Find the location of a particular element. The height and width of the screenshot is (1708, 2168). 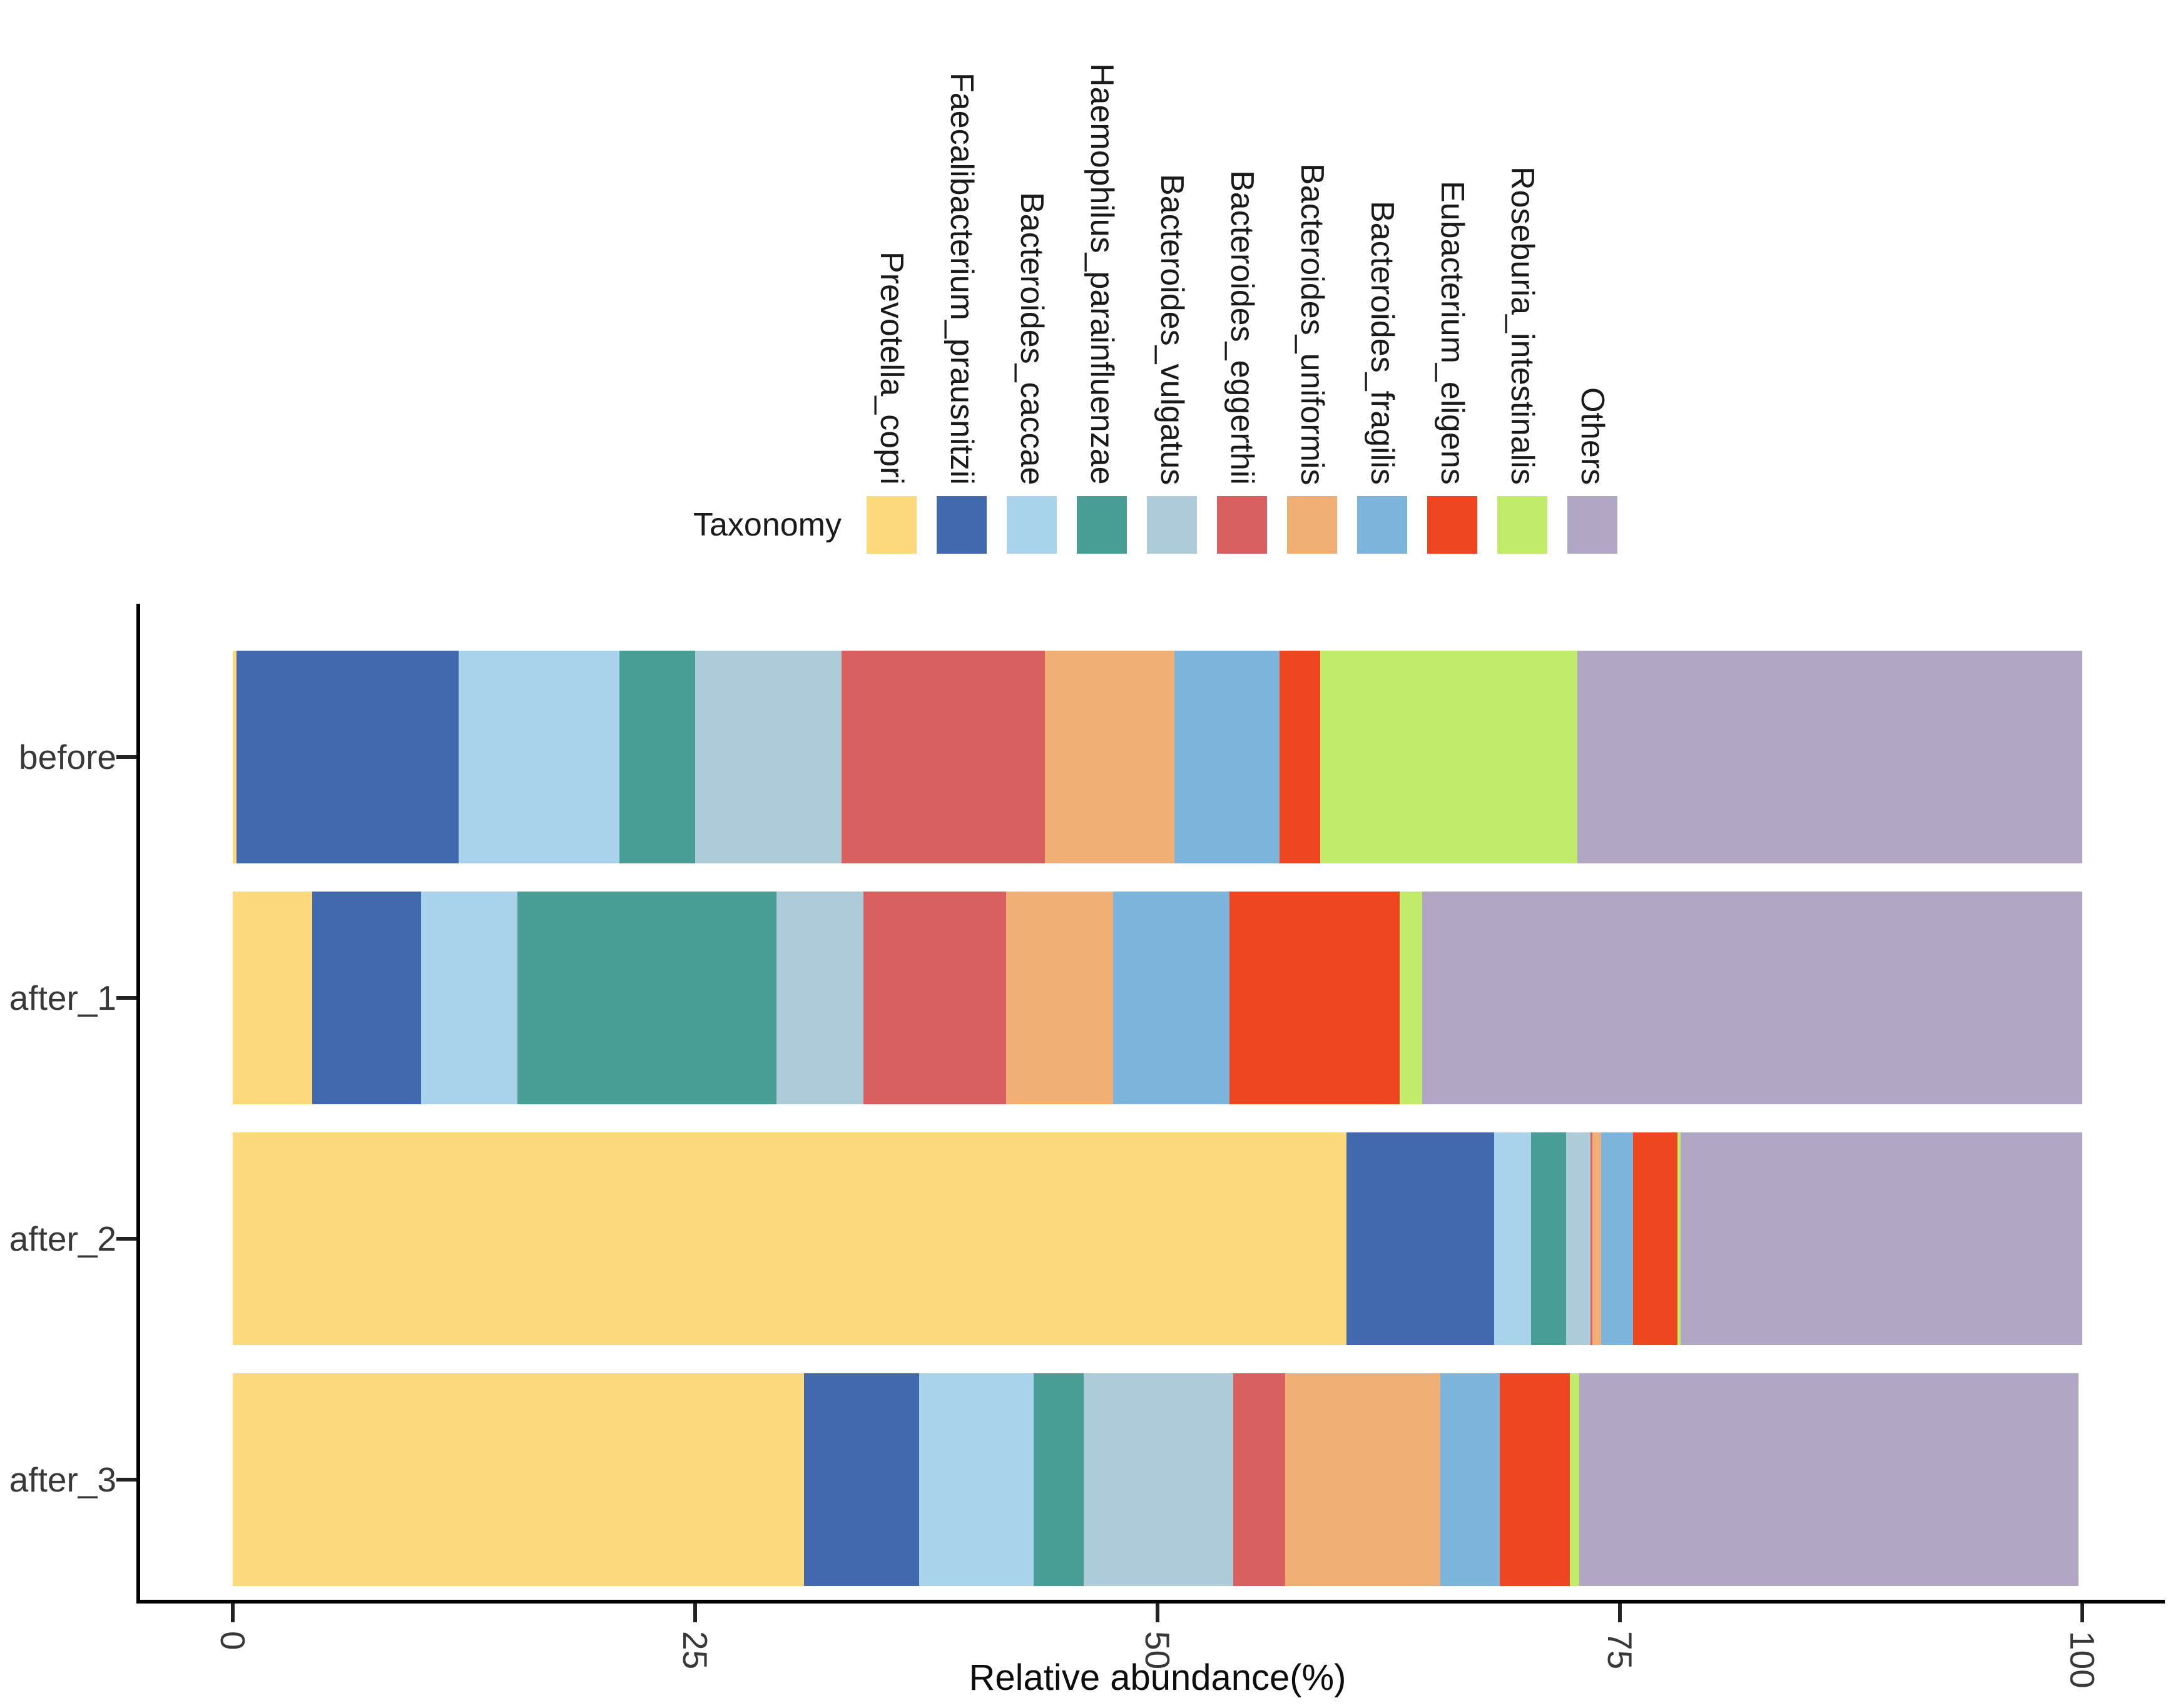

legend-label: Bacteroides_vulgatus is located at coordinates (1172, 329).